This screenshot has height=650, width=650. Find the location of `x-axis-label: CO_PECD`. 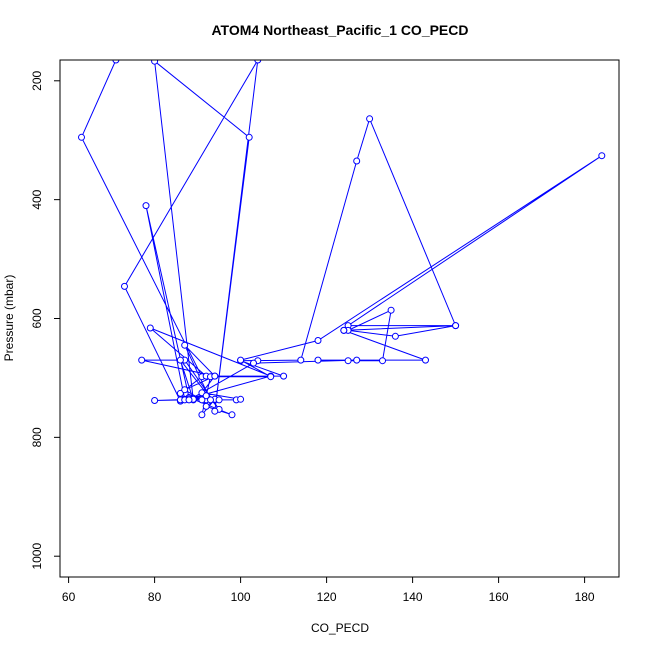

x-axis-label: CO_PECD is located at coordinates (340, 628).